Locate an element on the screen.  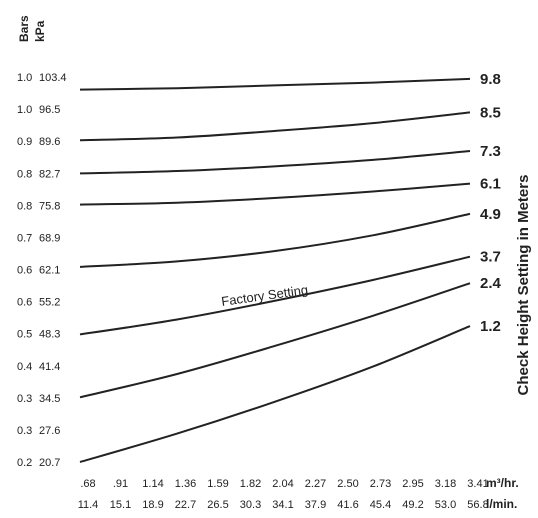
y-tick-kpa: 62.1 is located at coordinates (49, 271).